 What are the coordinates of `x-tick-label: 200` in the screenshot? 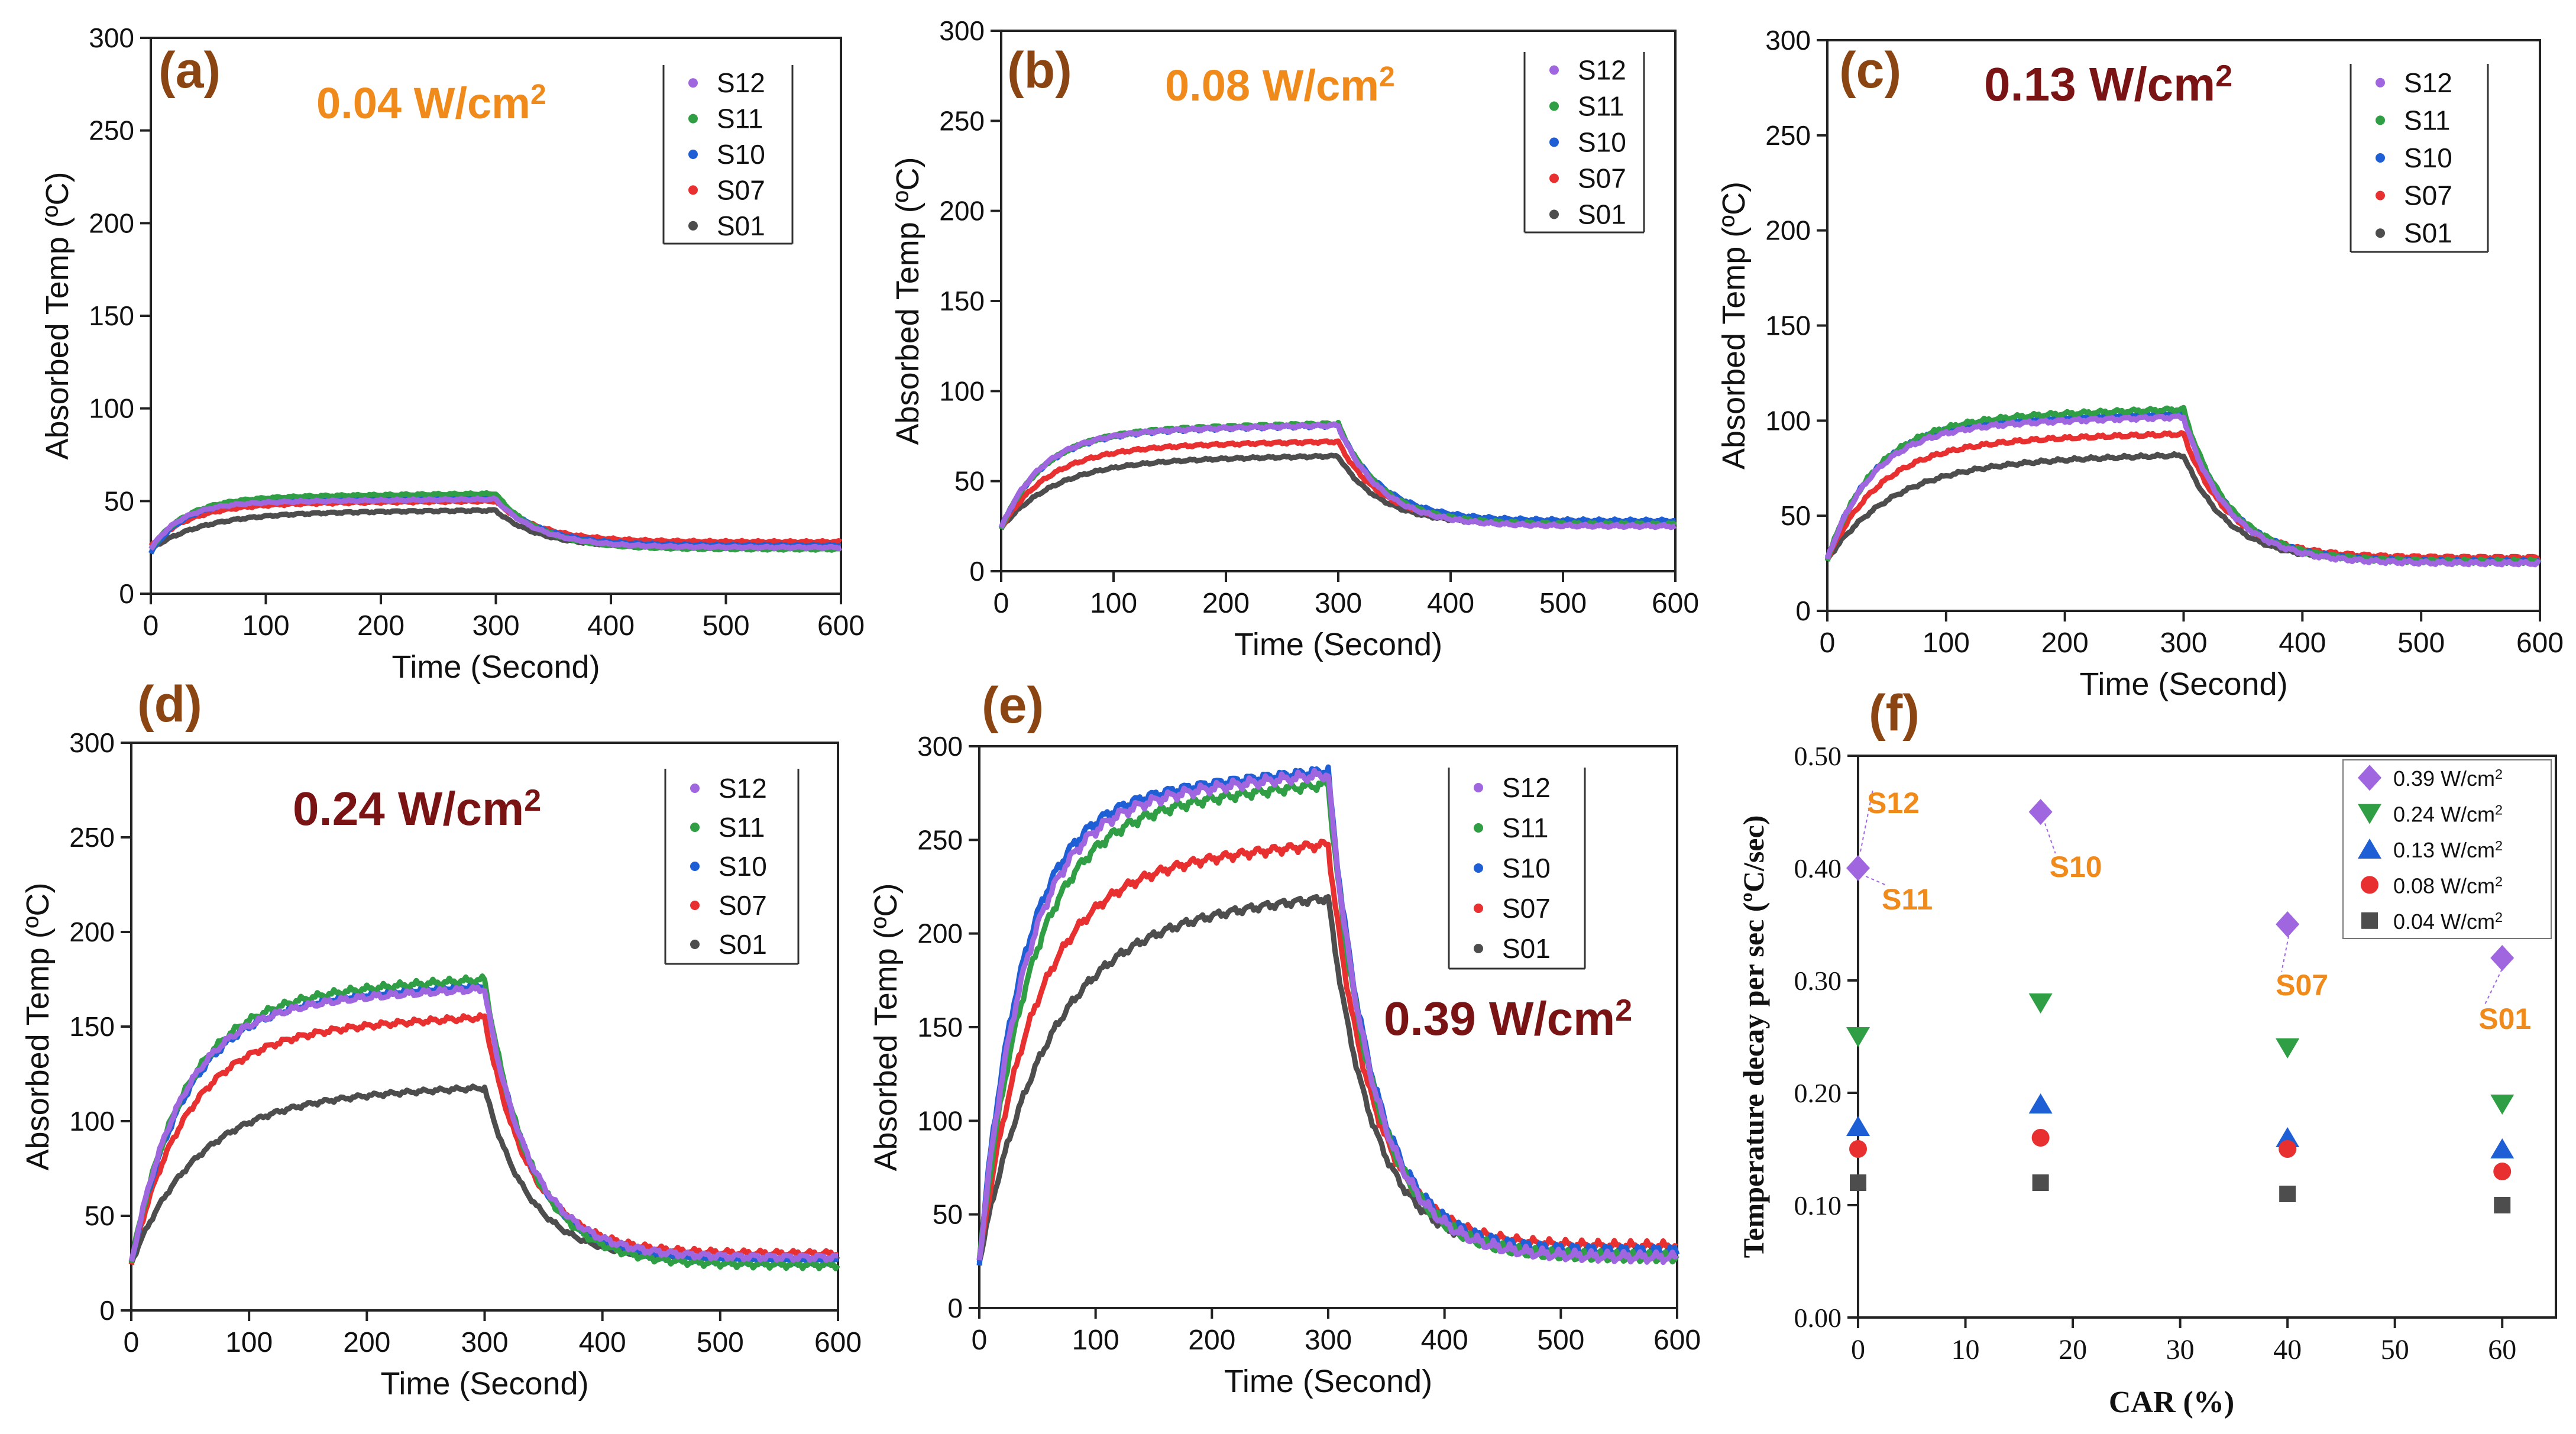 It's located at (1212, 1341).